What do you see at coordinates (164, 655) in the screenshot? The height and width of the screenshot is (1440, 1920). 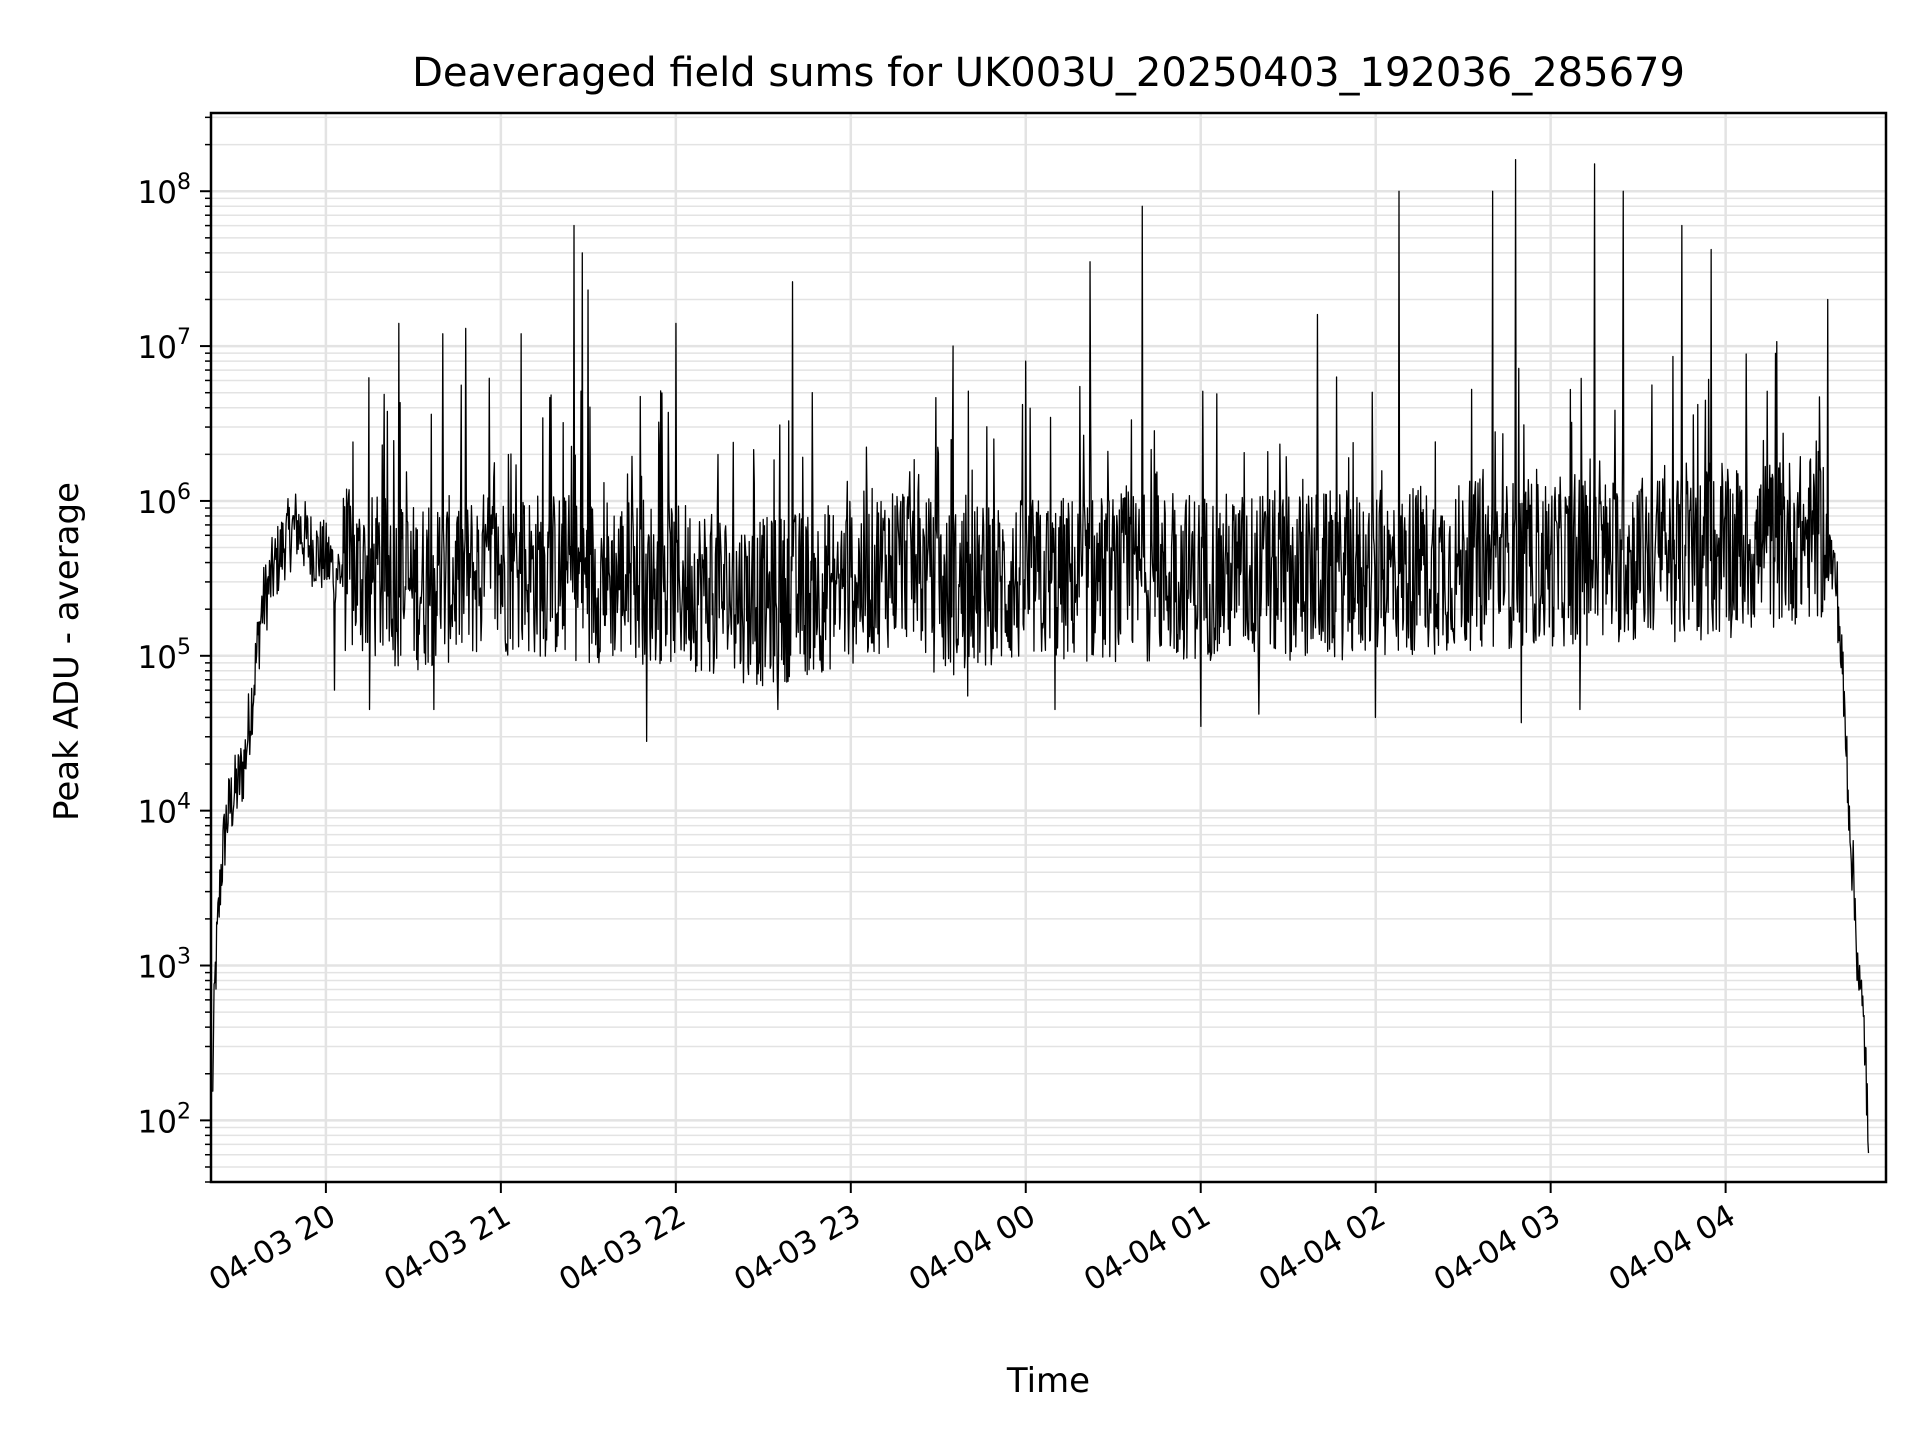 I see `y-tick-label: 10⁵` at bounding box center [164, 655].